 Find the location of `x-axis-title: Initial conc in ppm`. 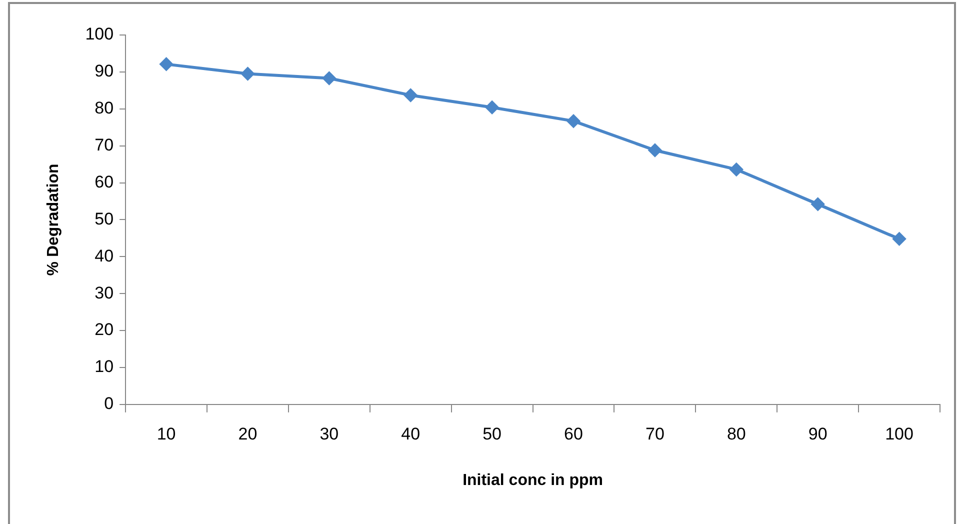

x-axis-title: Initial conc in ppm is located at coordinates (533, 480).